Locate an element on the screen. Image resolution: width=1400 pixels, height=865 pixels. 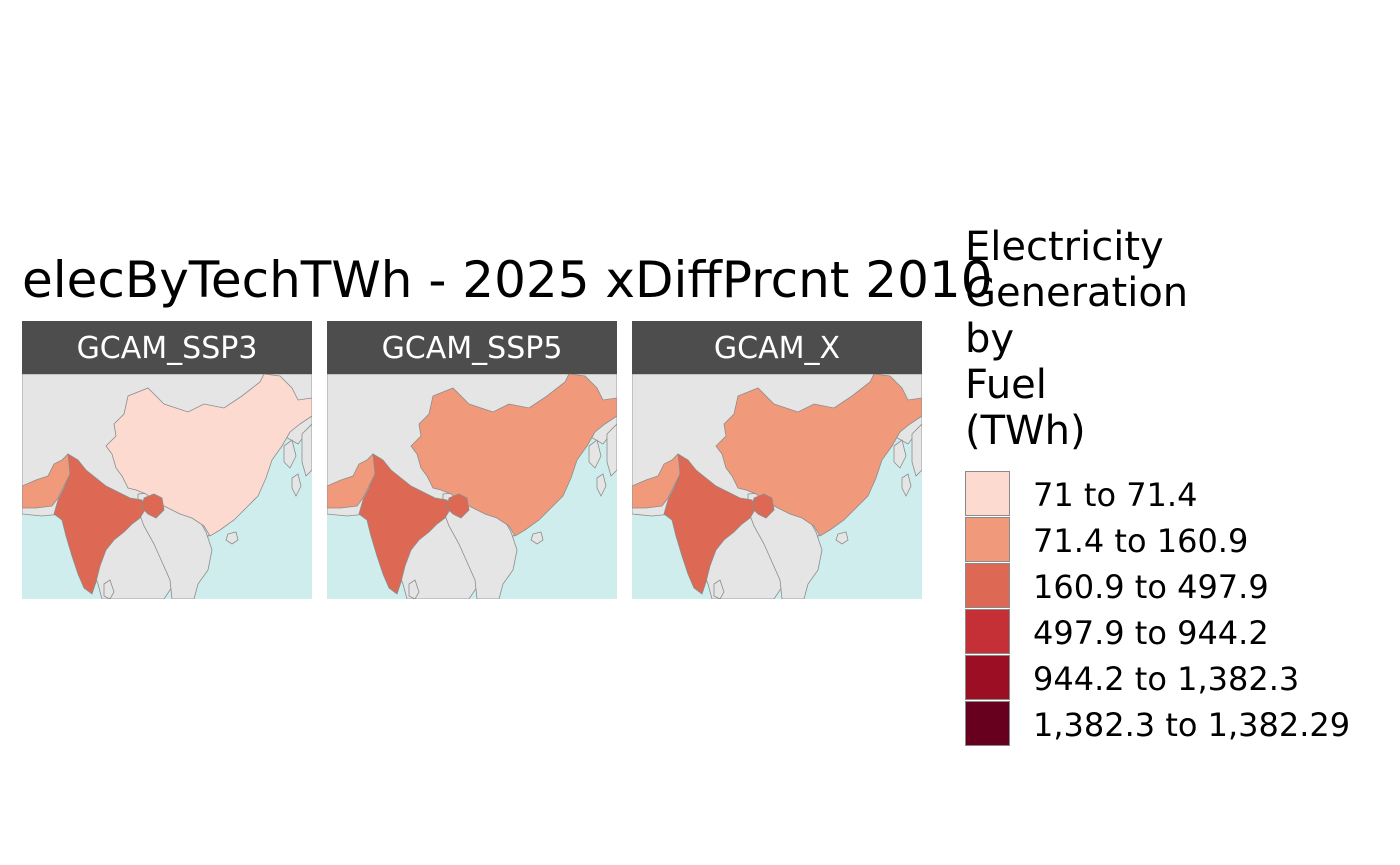
legend-label: 71.4 to 160.9 is located at coordinates (1141, 541).